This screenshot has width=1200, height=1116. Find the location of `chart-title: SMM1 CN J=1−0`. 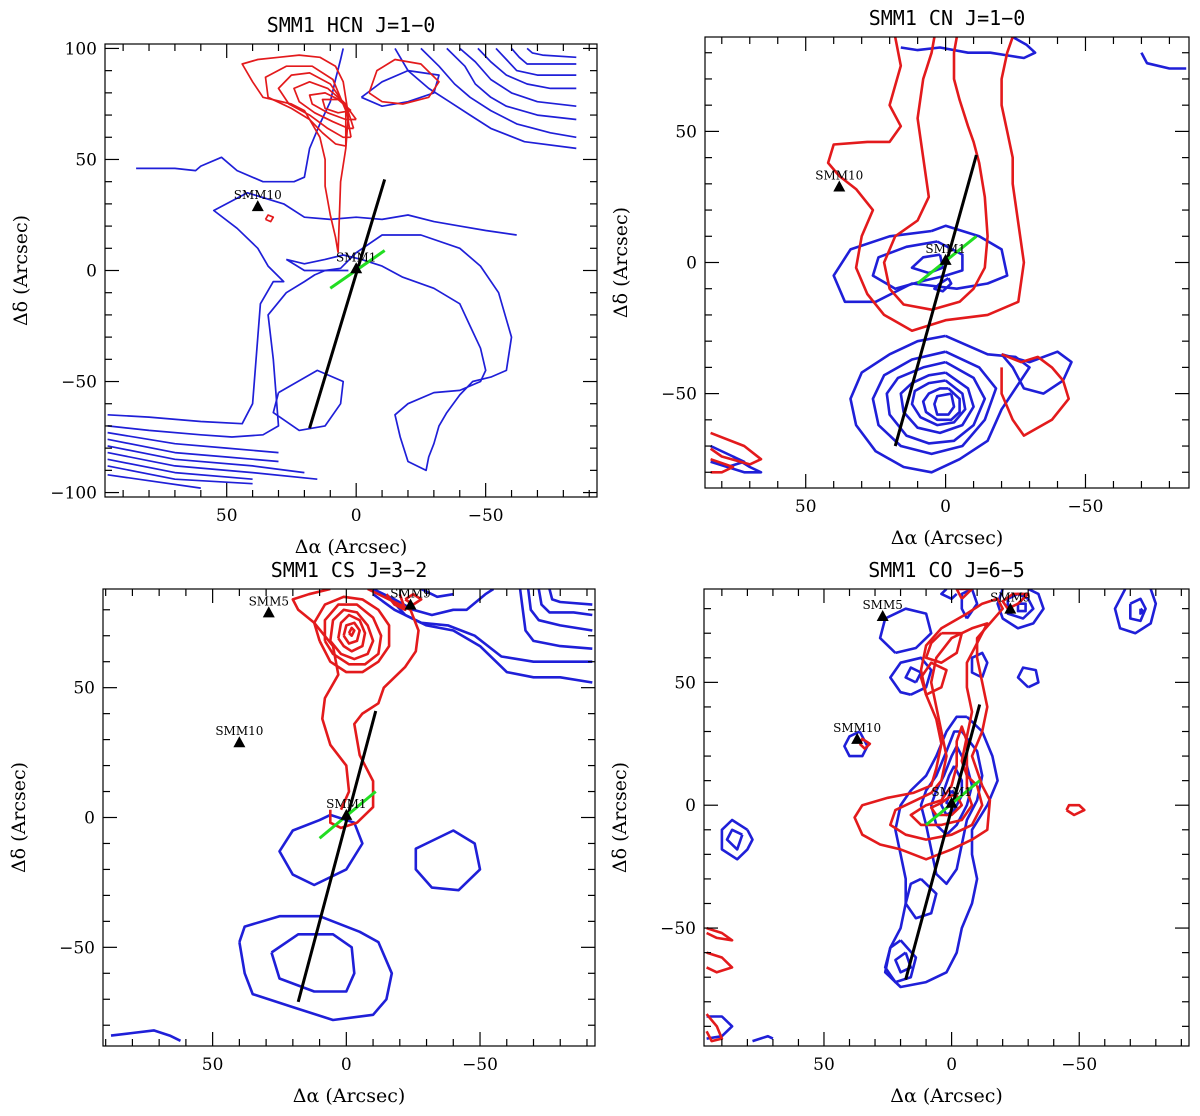

chart-title: SMM1 CN J=1−0 is located at coordinates (947, 18).